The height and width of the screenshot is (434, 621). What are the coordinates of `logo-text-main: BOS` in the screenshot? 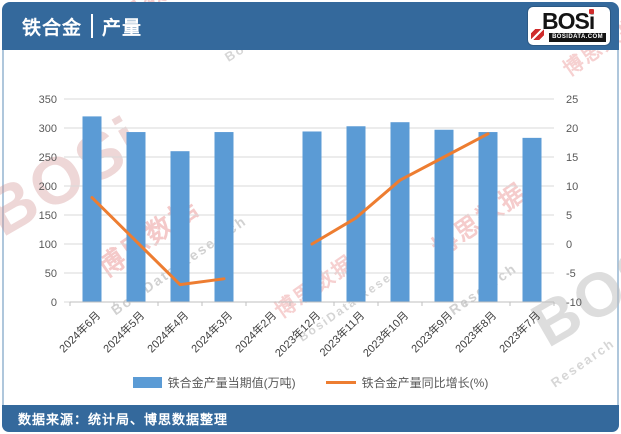 It's located at (566, 21).